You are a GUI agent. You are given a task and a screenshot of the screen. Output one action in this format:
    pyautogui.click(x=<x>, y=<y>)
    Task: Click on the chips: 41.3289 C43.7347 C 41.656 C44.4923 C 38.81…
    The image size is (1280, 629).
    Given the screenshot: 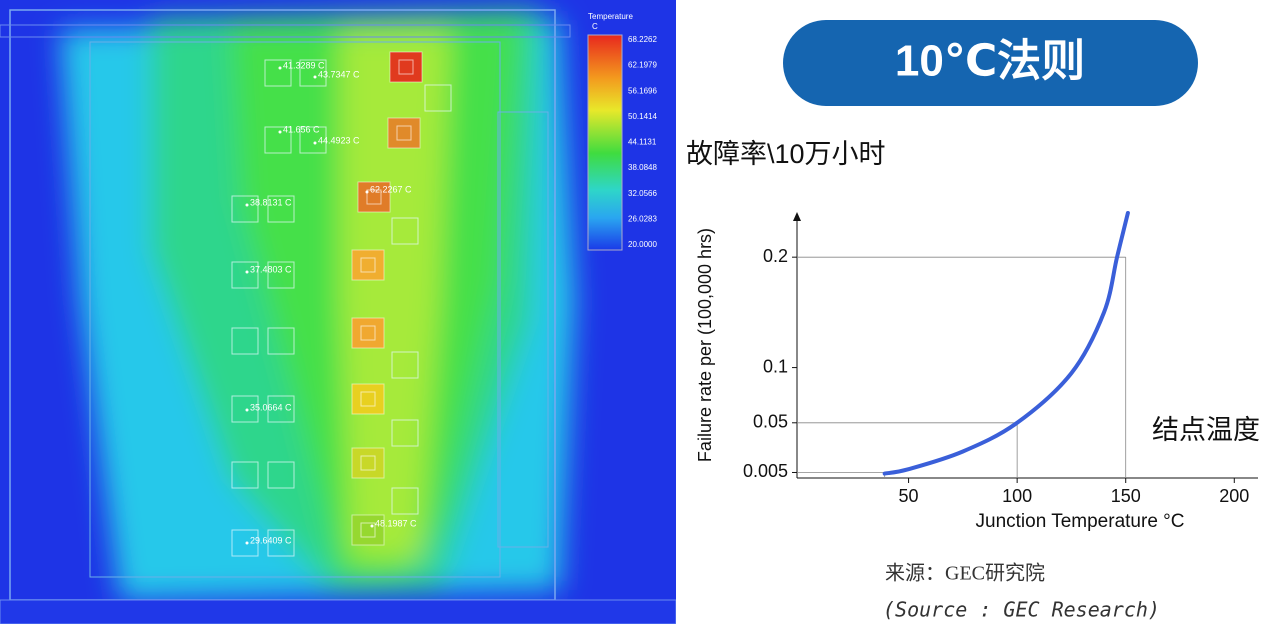 What is the action you would take?
    pyautogui.click(x=341, y=304)
    